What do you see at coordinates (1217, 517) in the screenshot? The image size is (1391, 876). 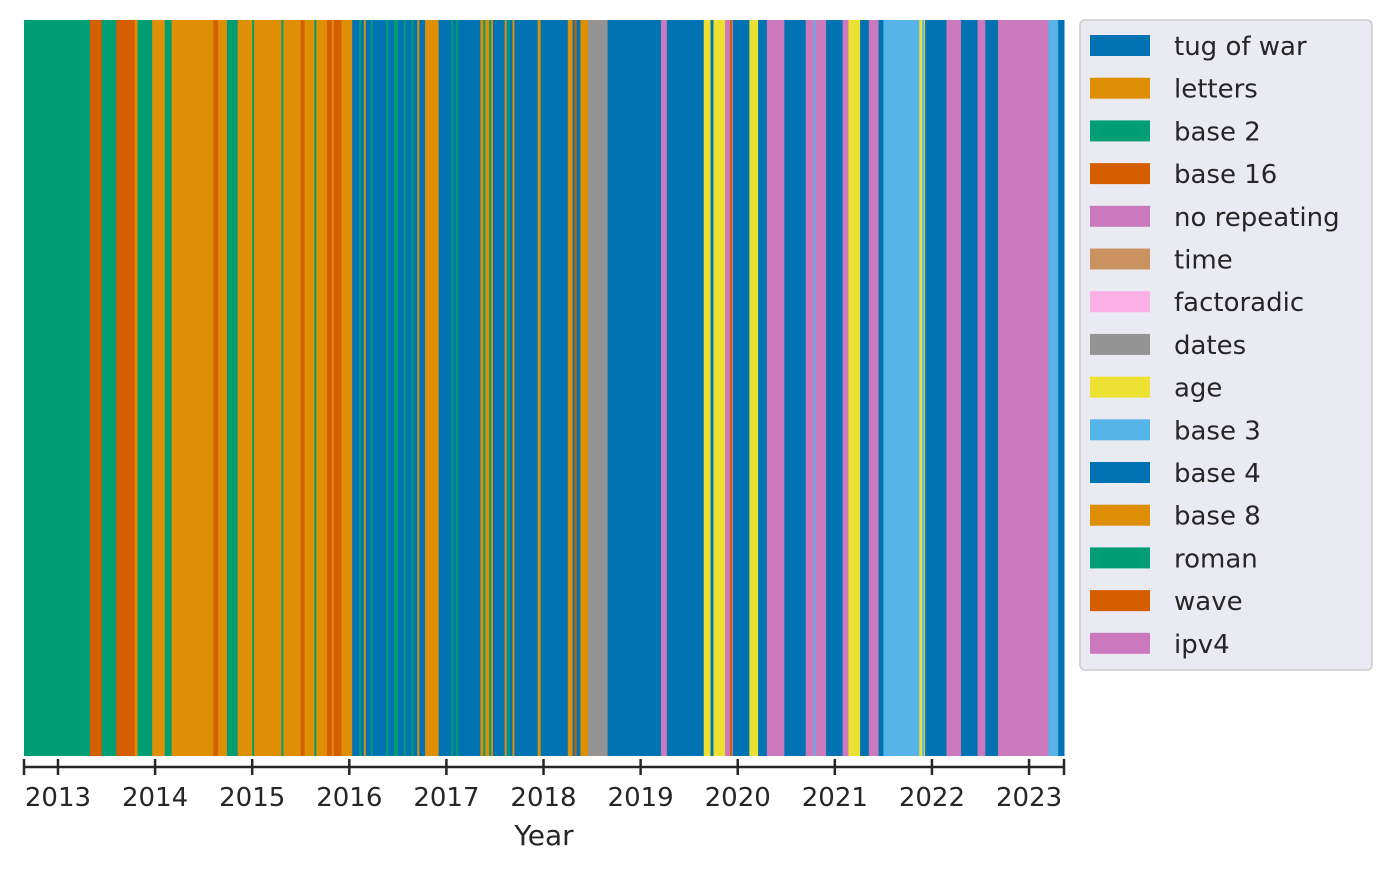 I see `legend-label: base 8` at bounding box center [1217, 517].